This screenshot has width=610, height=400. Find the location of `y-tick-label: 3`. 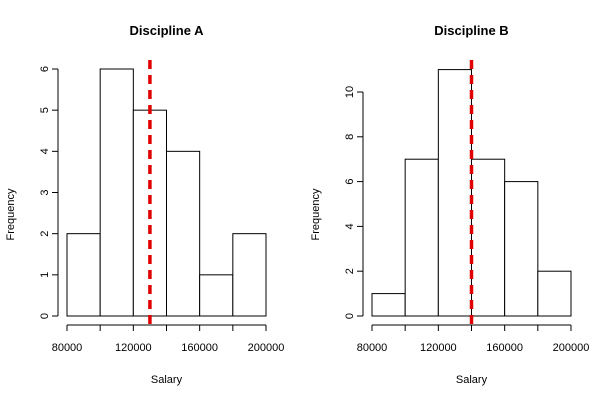

y-tick-label: 3 is located at coordinates (45, 192).